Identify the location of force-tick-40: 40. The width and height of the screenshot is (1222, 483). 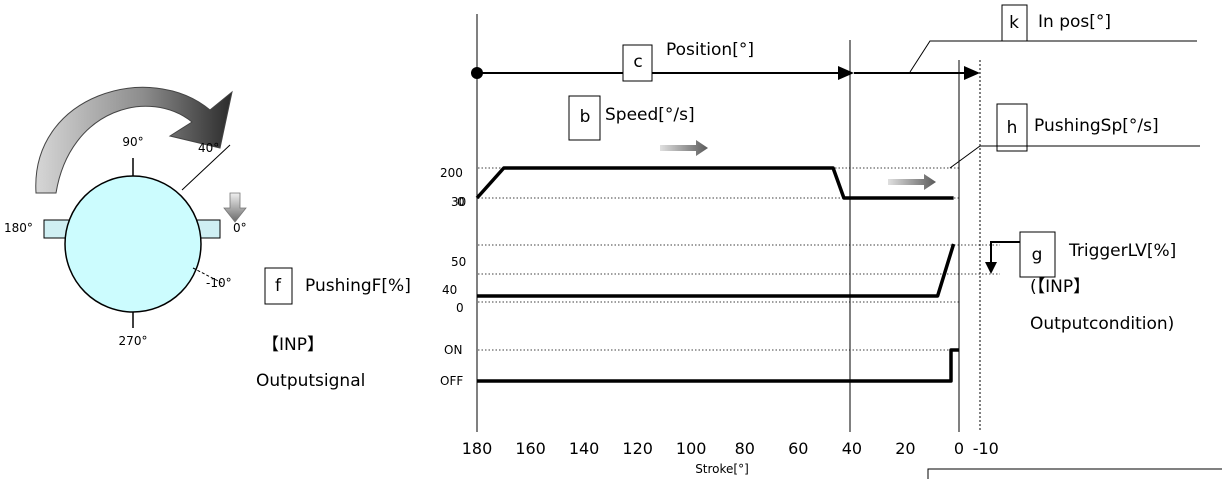
(449, 290).